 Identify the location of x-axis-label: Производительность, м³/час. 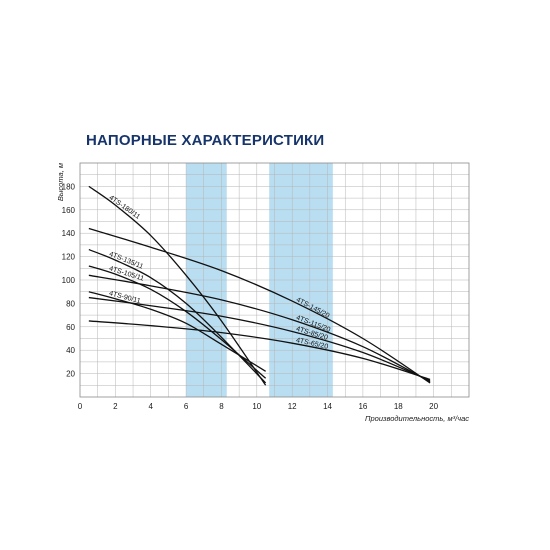
(417, 418).